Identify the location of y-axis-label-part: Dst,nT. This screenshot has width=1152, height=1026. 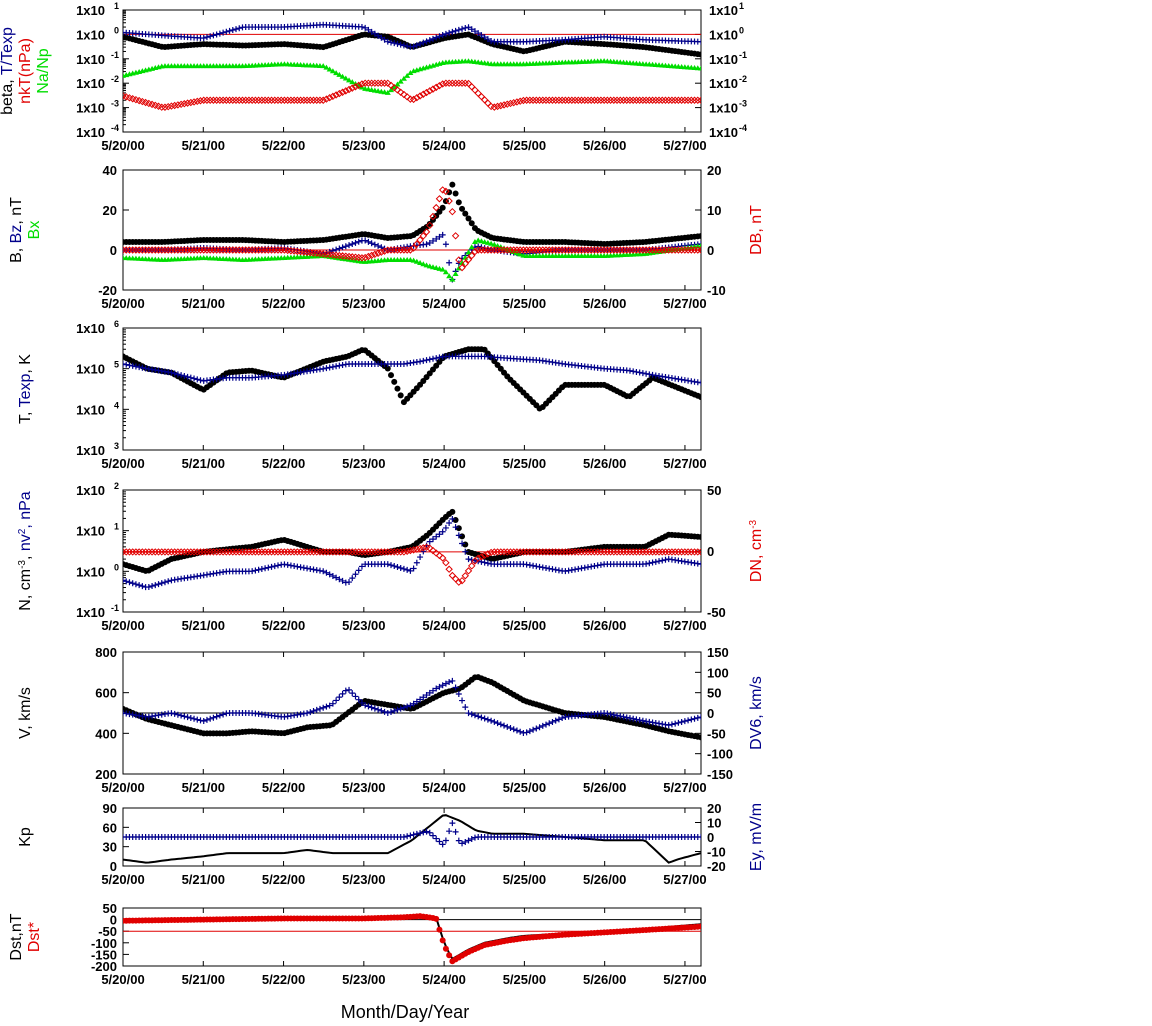
(16, 936).